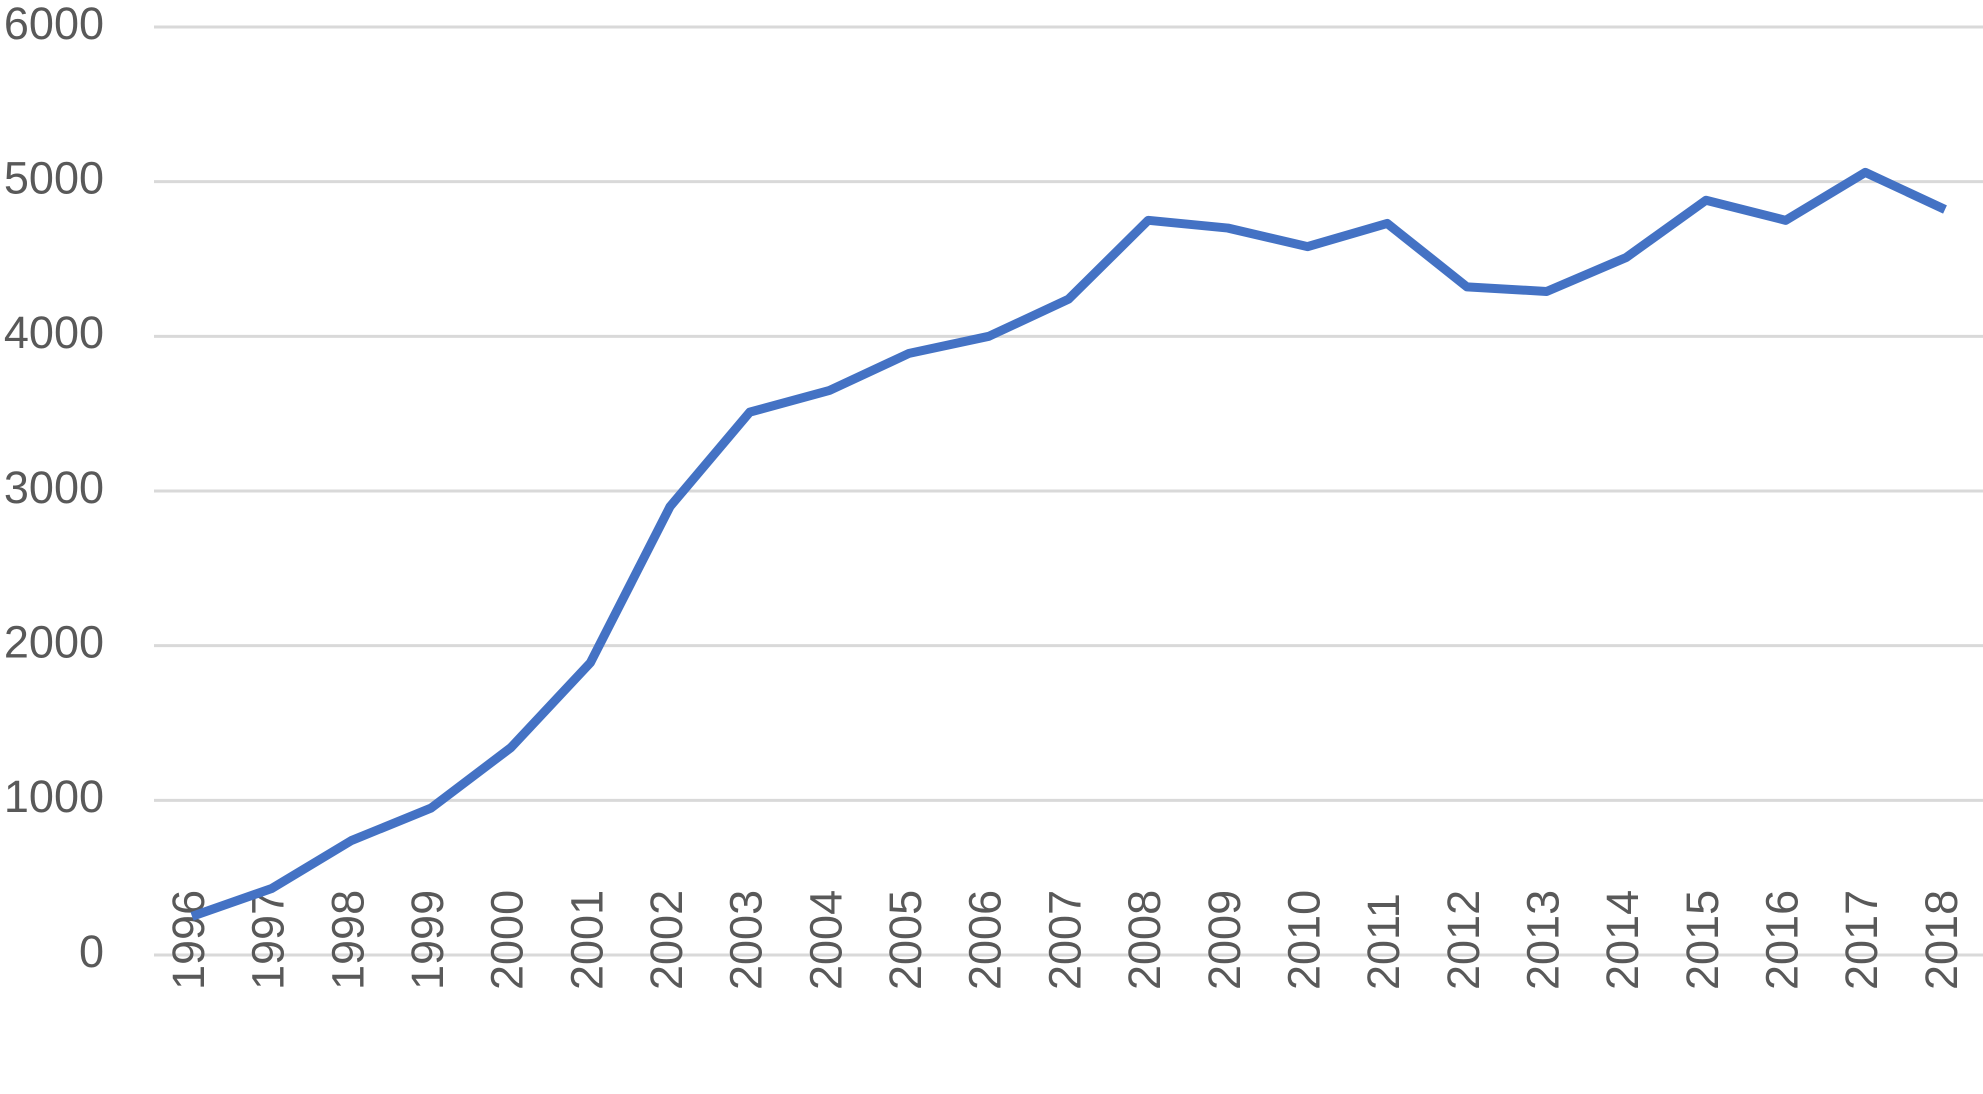  What do you see at coordinates (1702, 940) in the screenshot?
I see `x-tick-label: 2015` at bounding box center [1702, 940].